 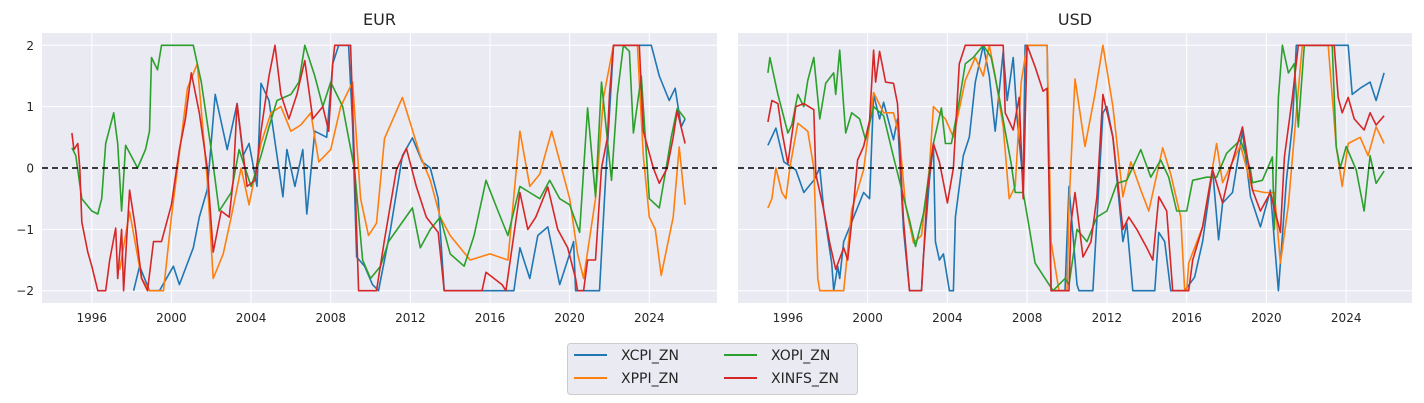 I want to click on legend-label-xinfs: XINFS_ZN, so click(x=805, y=379).